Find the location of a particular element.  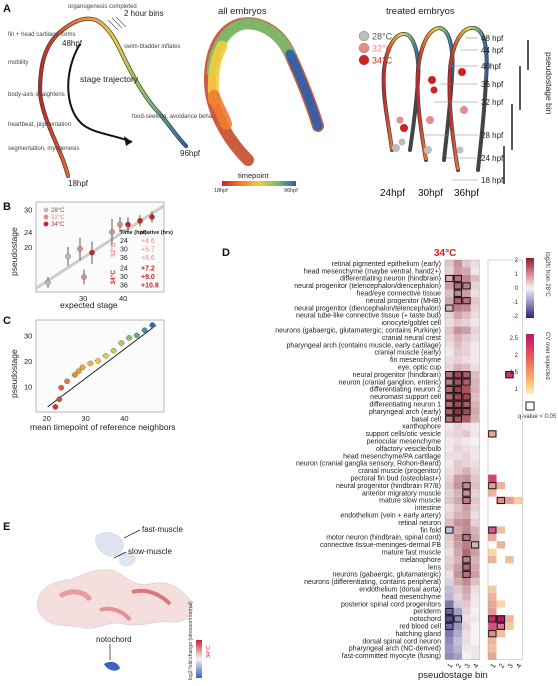

label-stage-trajectory: stage trajectory is located at coordinates (109, 79).